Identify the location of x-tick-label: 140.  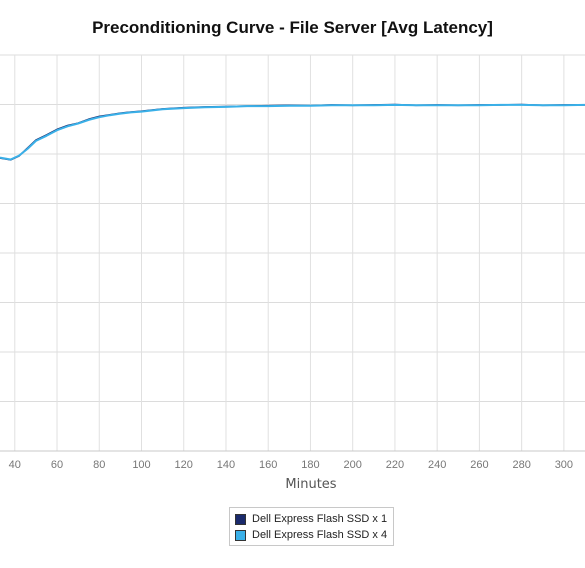
(226, 465).